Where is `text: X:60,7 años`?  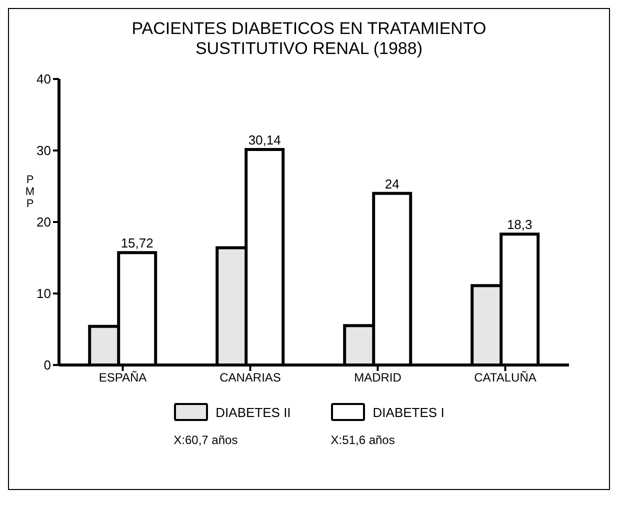
text: X:60,7 años is located at coordinates (206, 440).